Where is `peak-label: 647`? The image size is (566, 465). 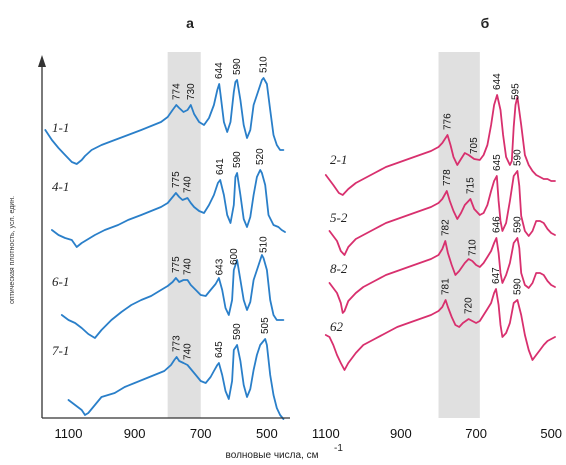 peak-label: 647 is located at coordinates (496, 275).